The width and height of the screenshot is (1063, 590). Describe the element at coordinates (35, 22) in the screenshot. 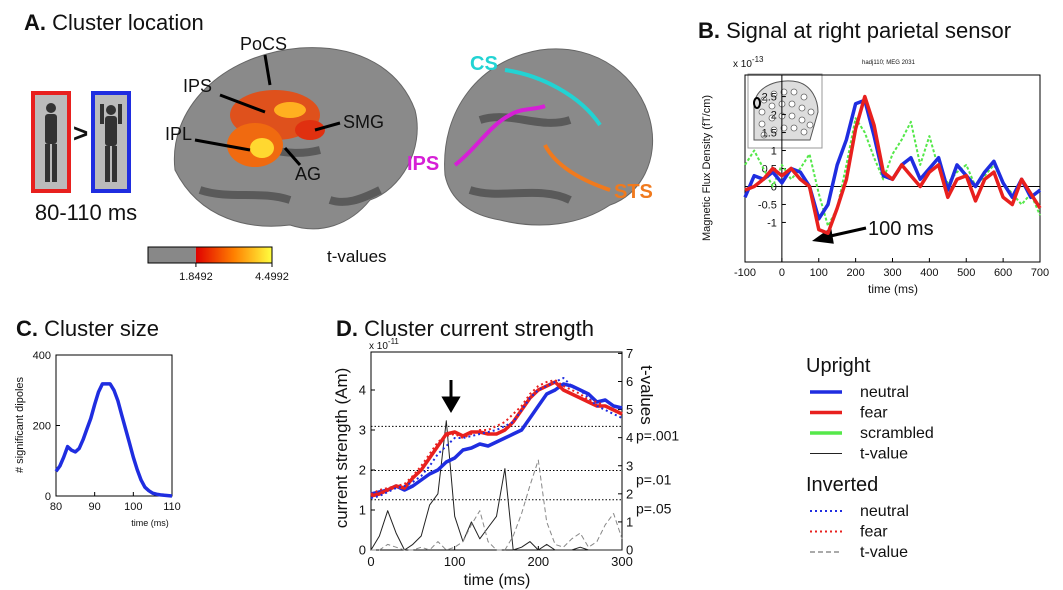

I see `panel-letter: A.` at that location.